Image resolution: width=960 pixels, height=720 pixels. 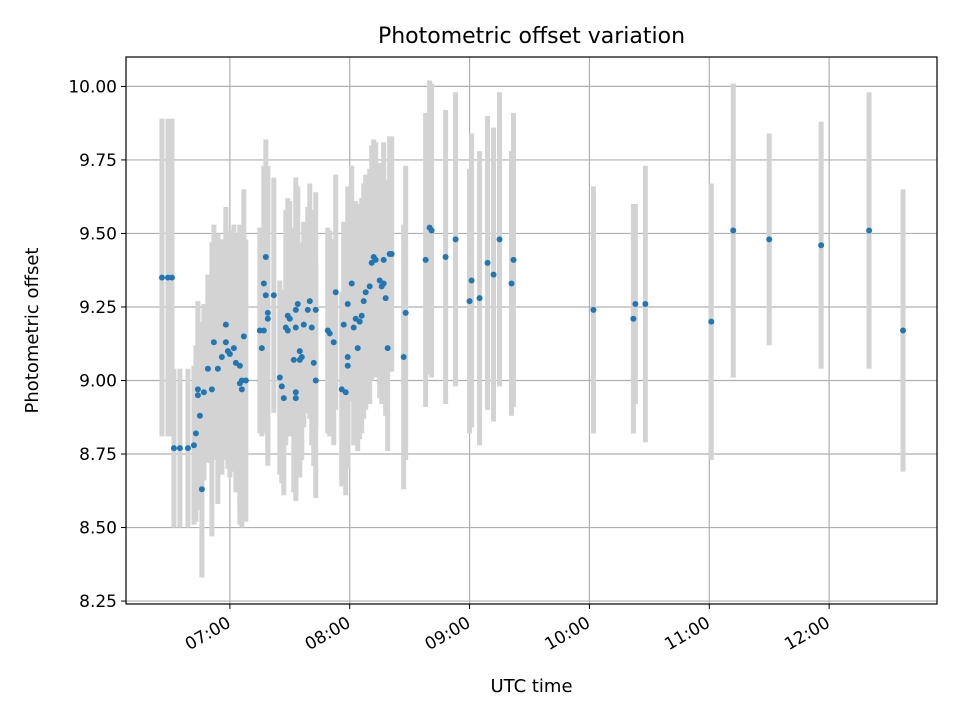 I want to click on y-tick-label: 9.50, so click(x=98, y=234).